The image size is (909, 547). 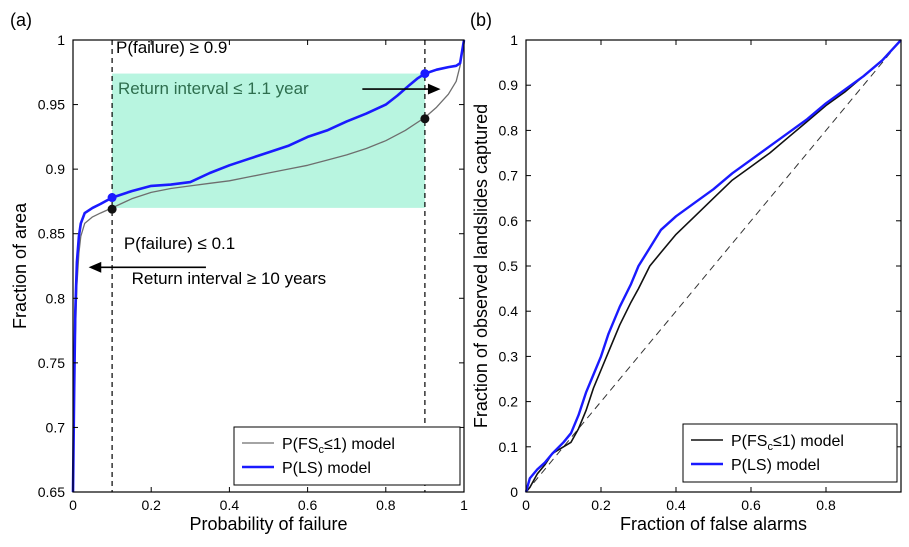 What do you see at coordinates (179, 243) in the screenshot?
I see `annotation: P(failure) ≤ 0.1` at bounding box center [179, 243].